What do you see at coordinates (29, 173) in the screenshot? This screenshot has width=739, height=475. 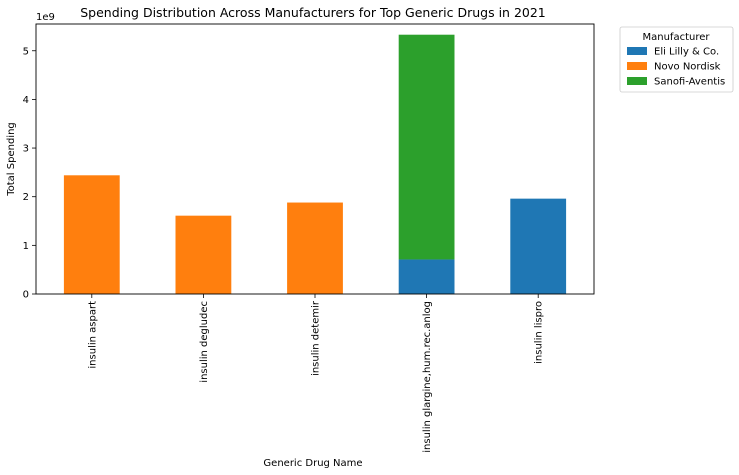 I see `y-axis: 0 1 2 3 4 5` at bounding box center [29, 173].